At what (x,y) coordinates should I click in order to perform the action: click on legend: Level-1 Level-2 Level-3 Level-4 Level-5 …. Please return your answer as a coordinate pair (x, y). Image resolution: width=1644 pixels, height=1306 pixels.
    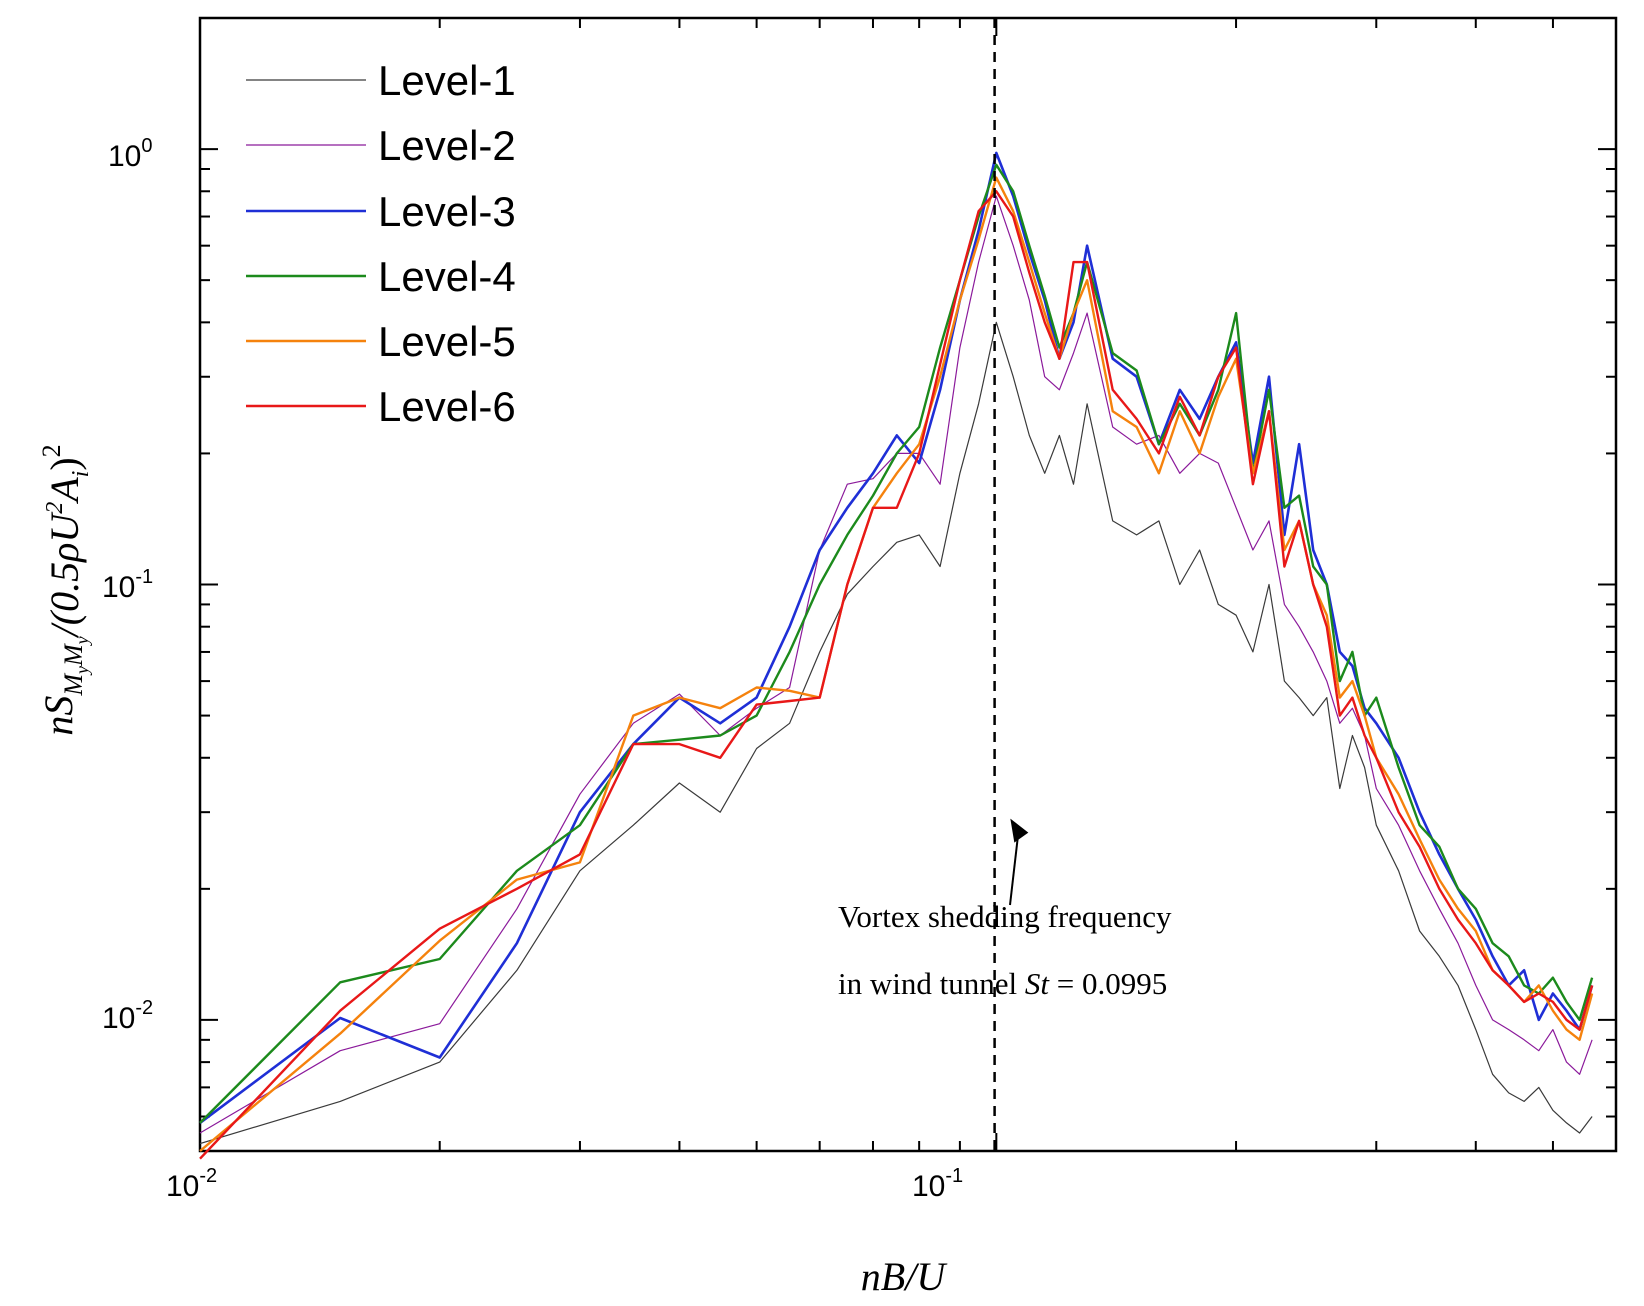
    Looking at the image, I should click on (381, 243).